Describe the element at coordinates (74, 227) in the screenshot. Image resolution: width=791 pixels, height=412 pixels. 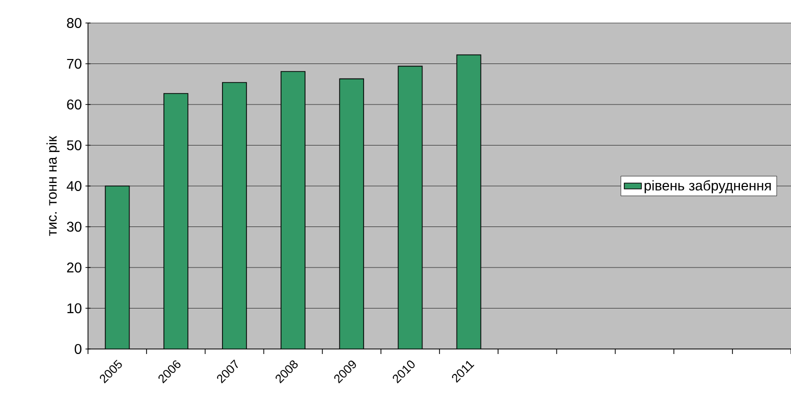
I see `y-tick-label: 30` at that location.